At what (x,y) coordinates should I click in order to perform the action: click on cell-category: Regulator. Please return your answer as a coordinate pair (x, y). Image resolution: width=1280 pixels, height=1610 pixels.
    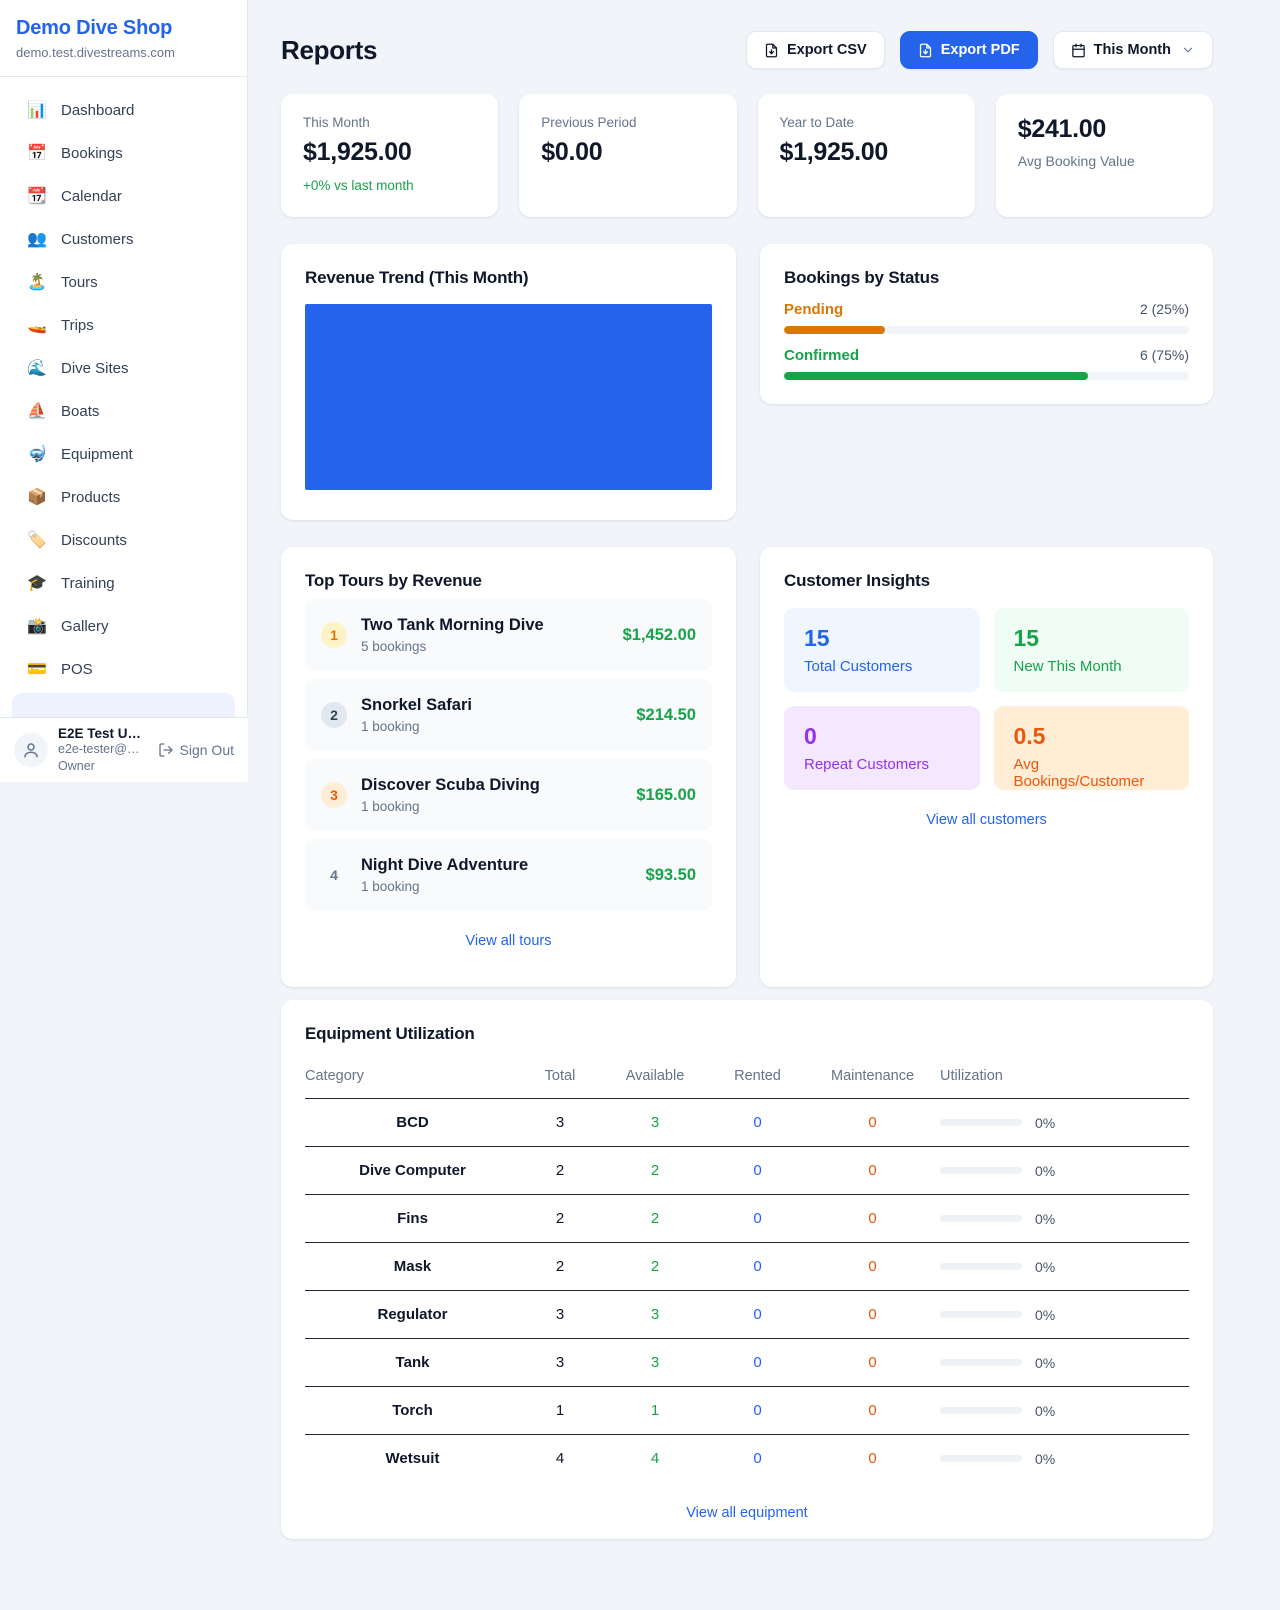
    Looking at the image, I should click on (412, 1314).